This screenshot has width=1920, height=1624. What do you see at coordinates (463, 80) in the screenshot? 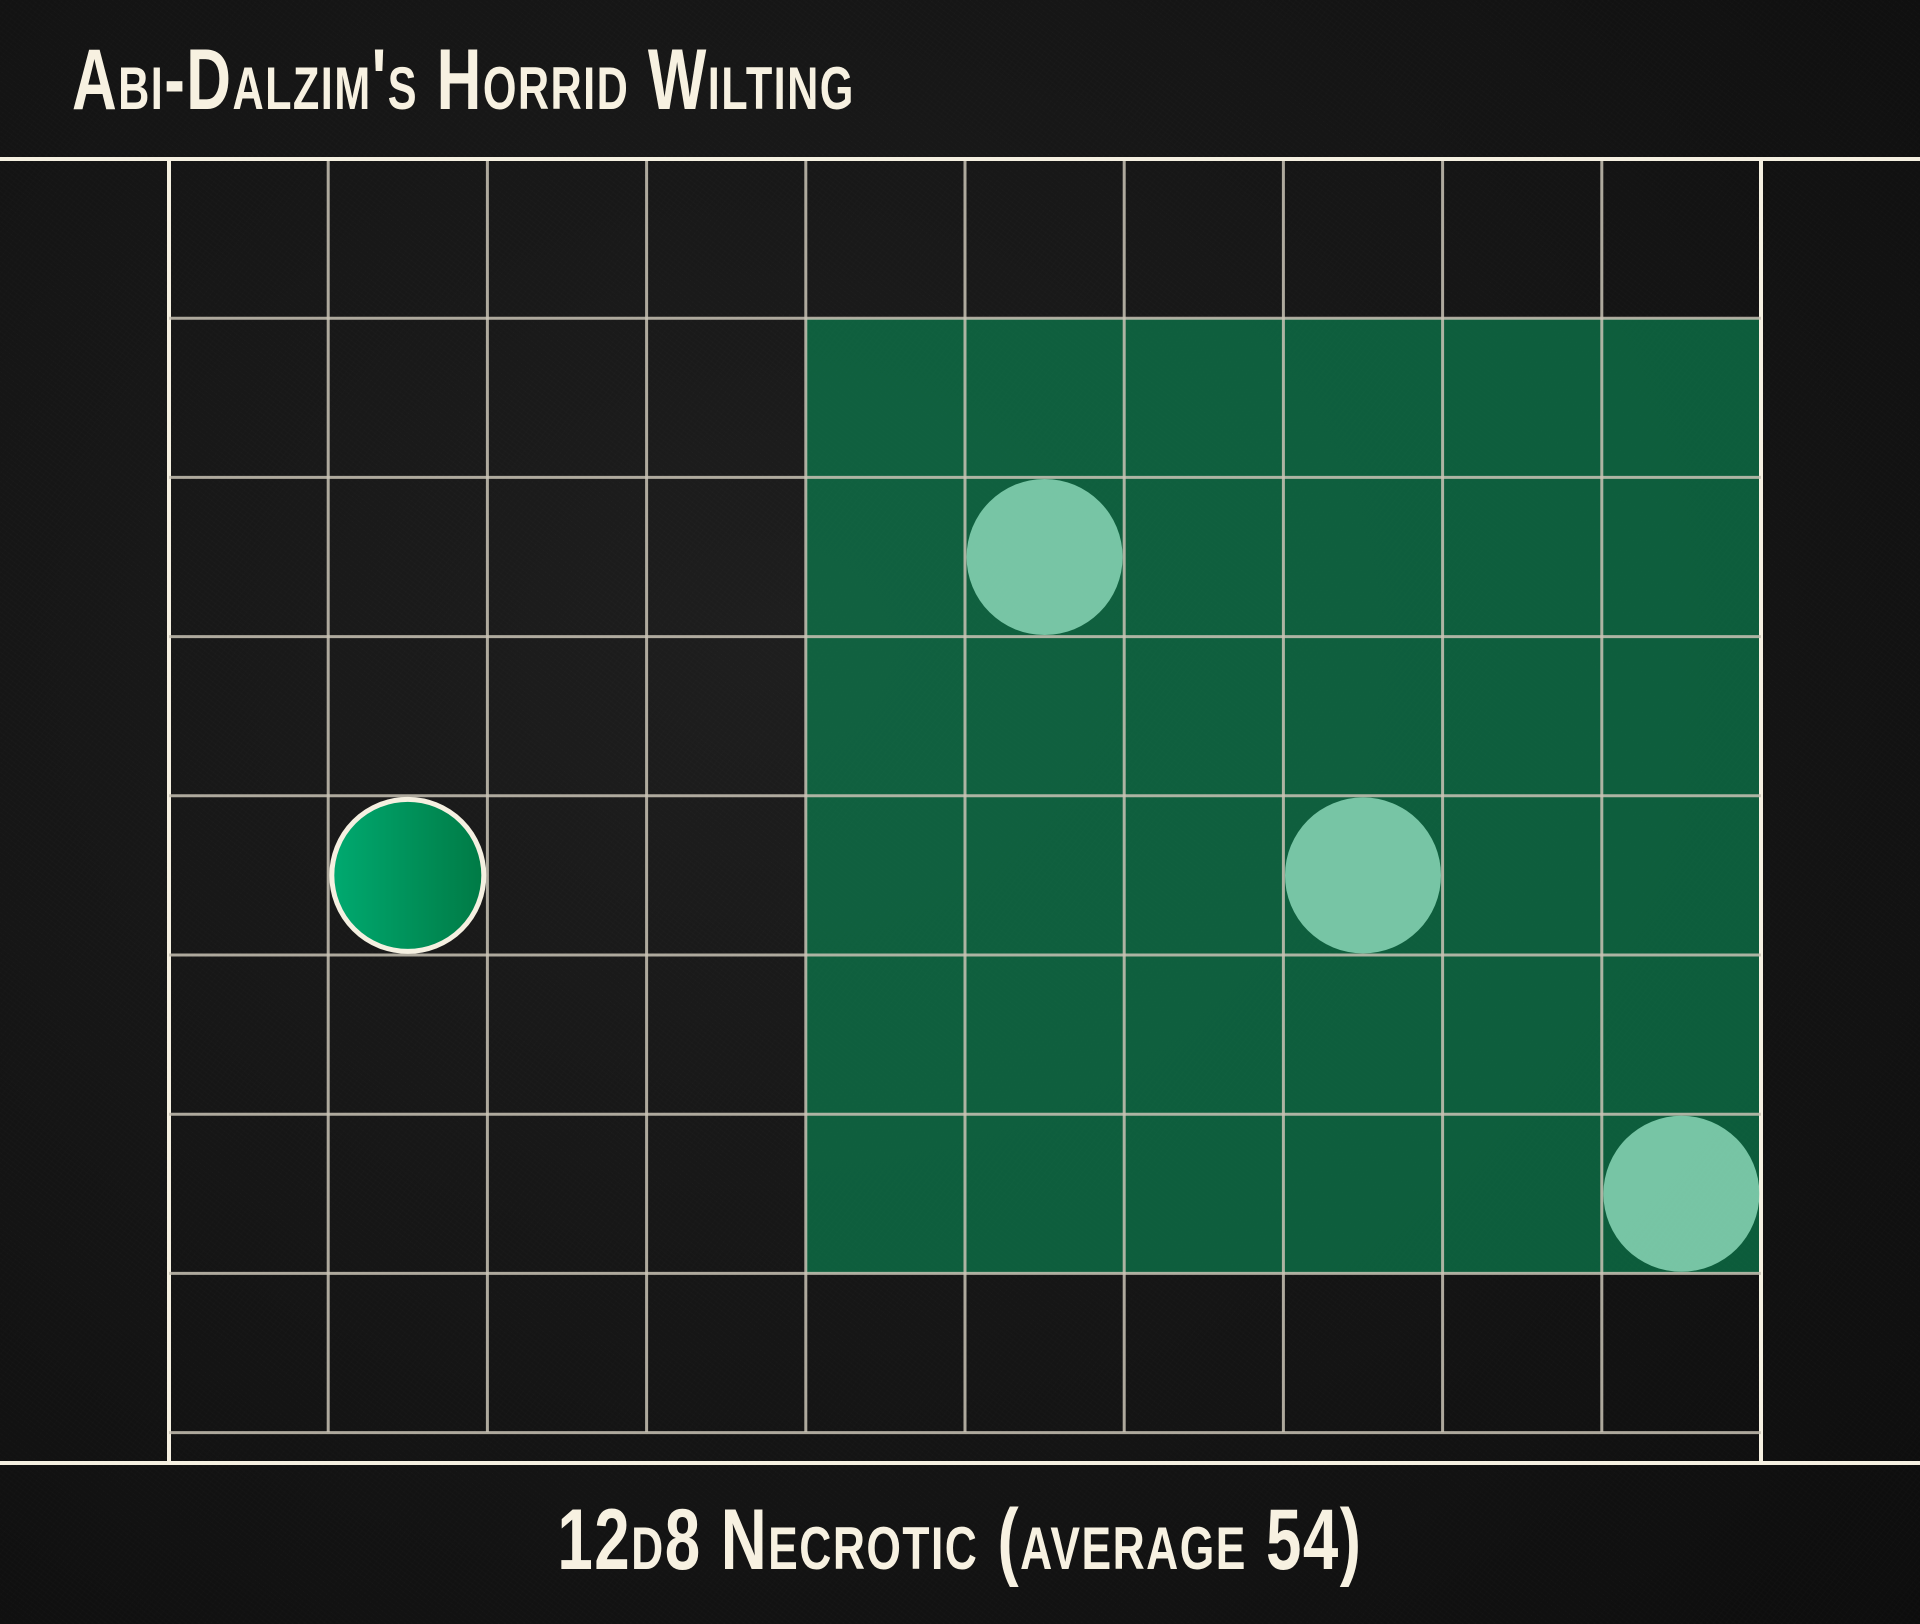
I see `spell-title: Abi-Dalzim's Horrid Wilting` at bounding box center [463, 80].